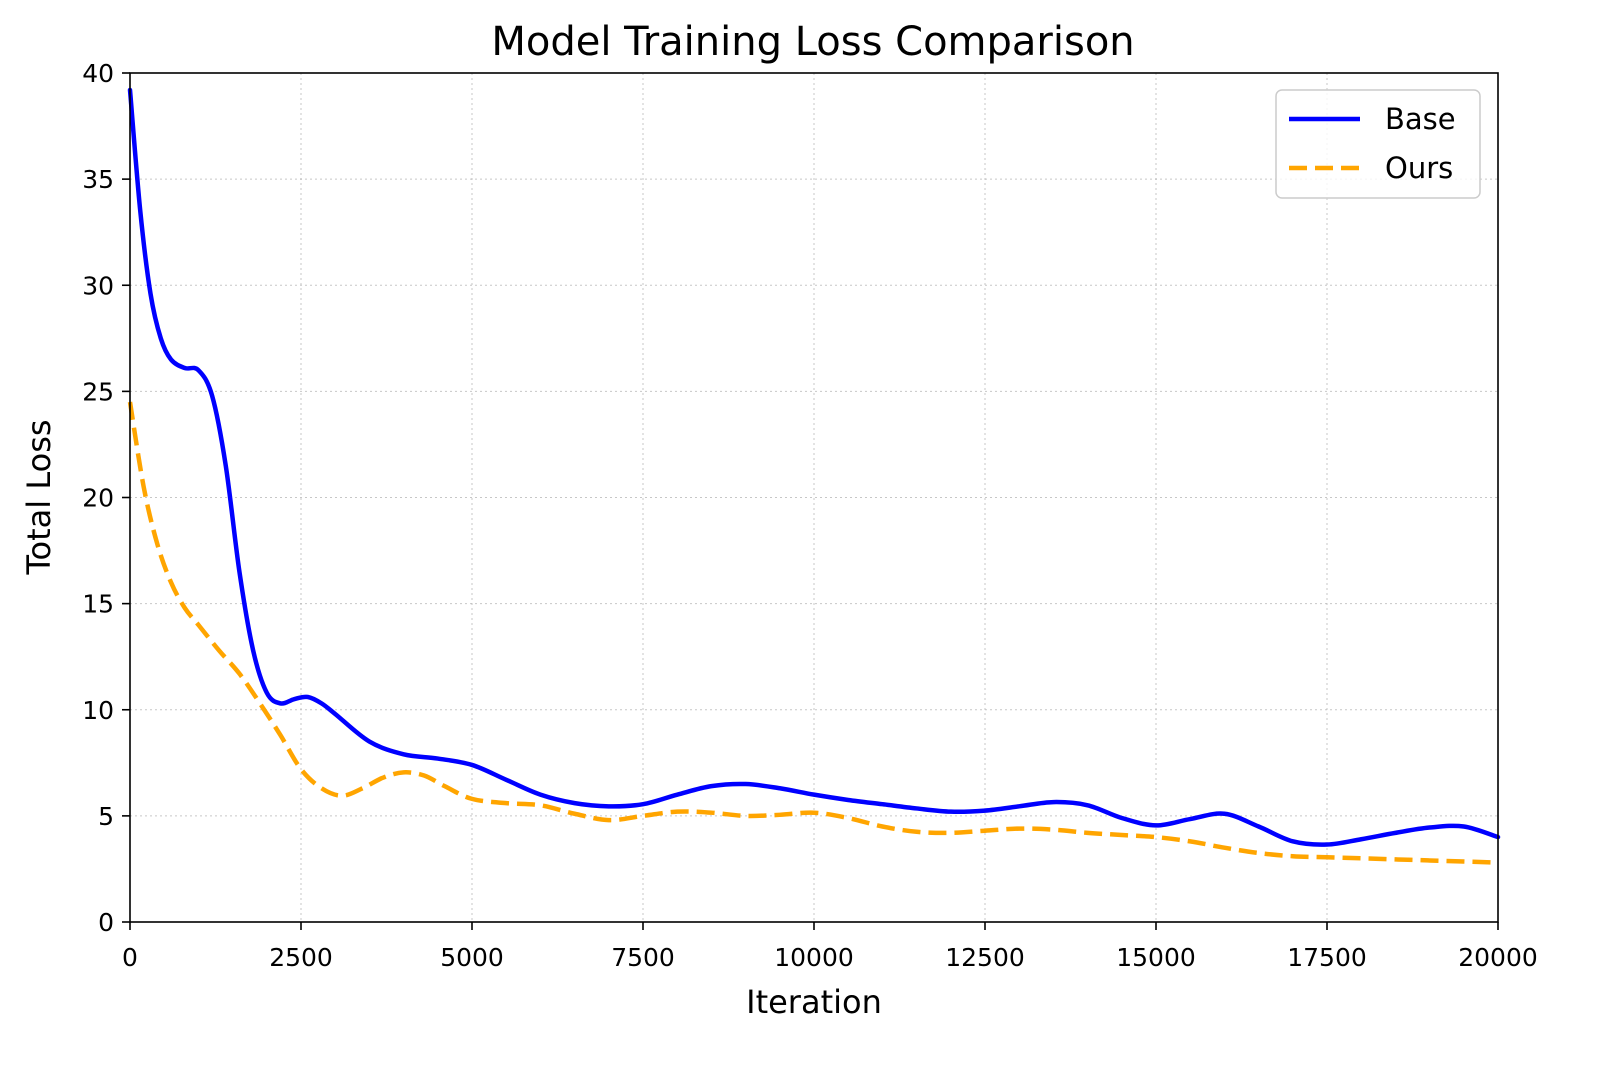  I want to click on legend-label-ours: Ours, so click(1419, 168).